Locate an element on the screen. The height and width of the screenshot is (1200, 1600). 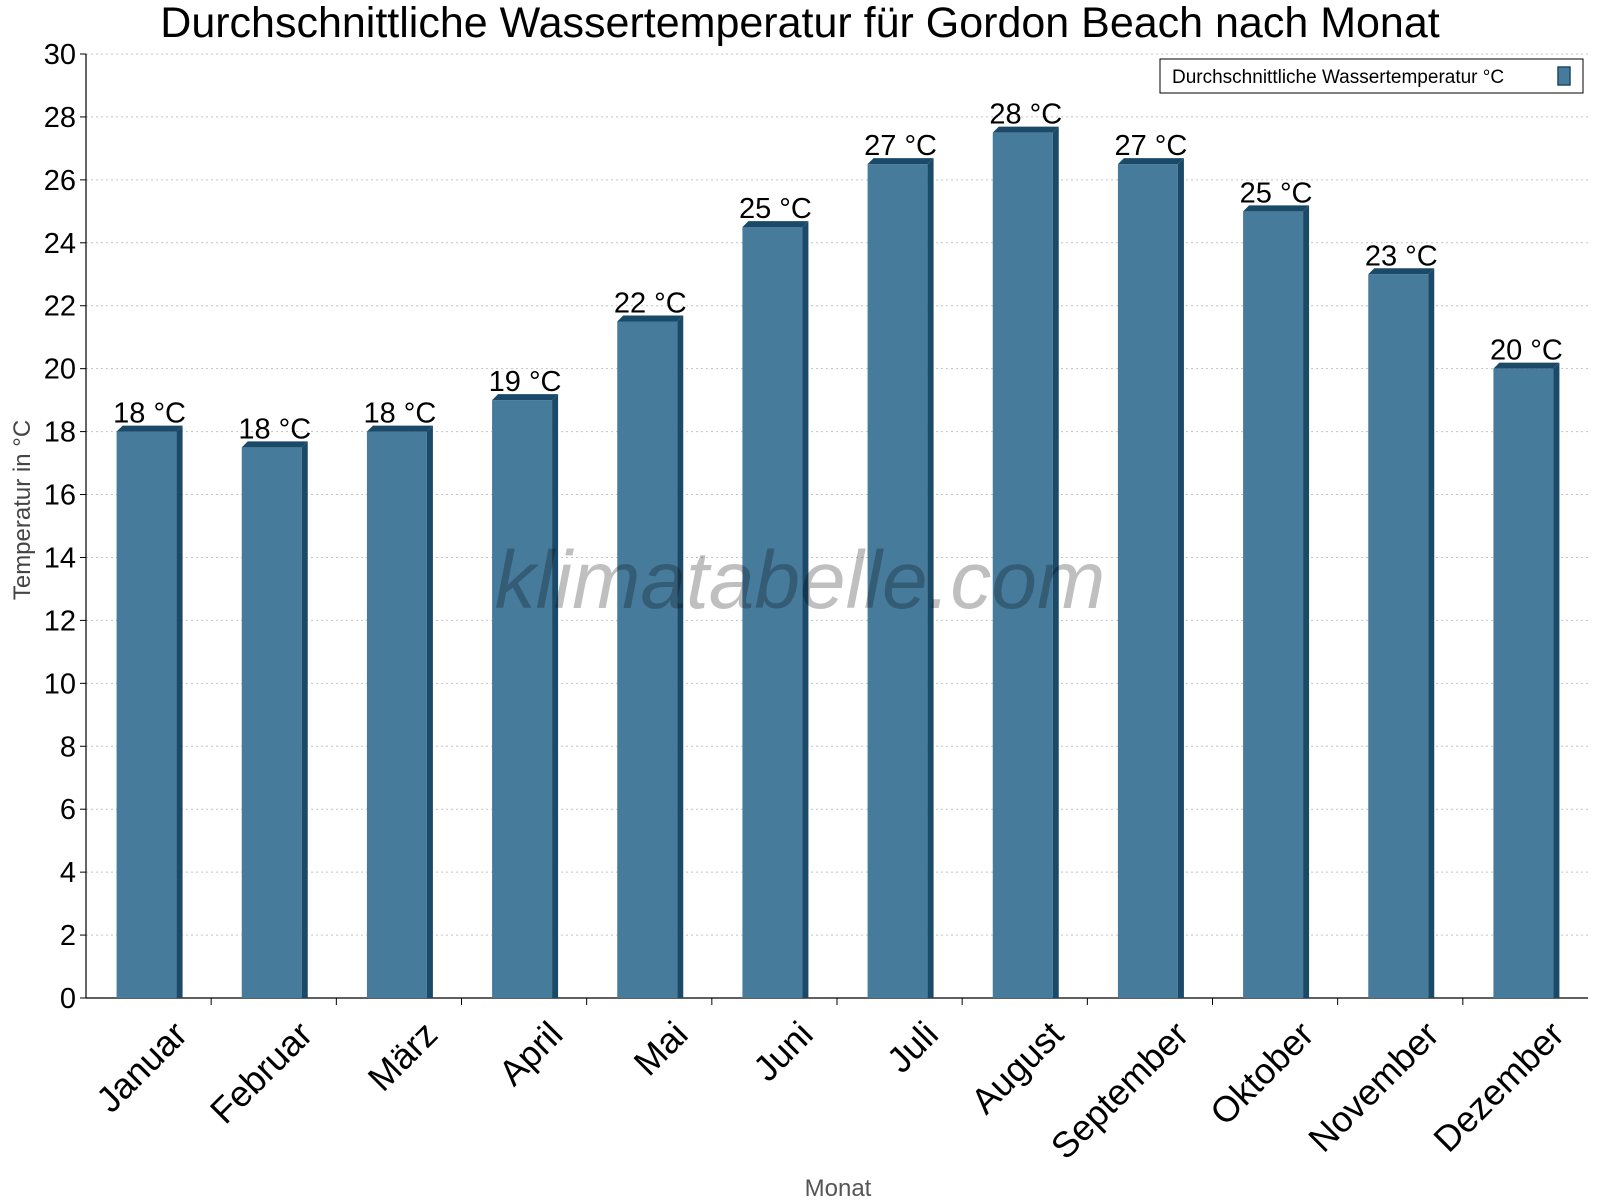
y-tick-label: 8 is located at coordinates (68, 747).